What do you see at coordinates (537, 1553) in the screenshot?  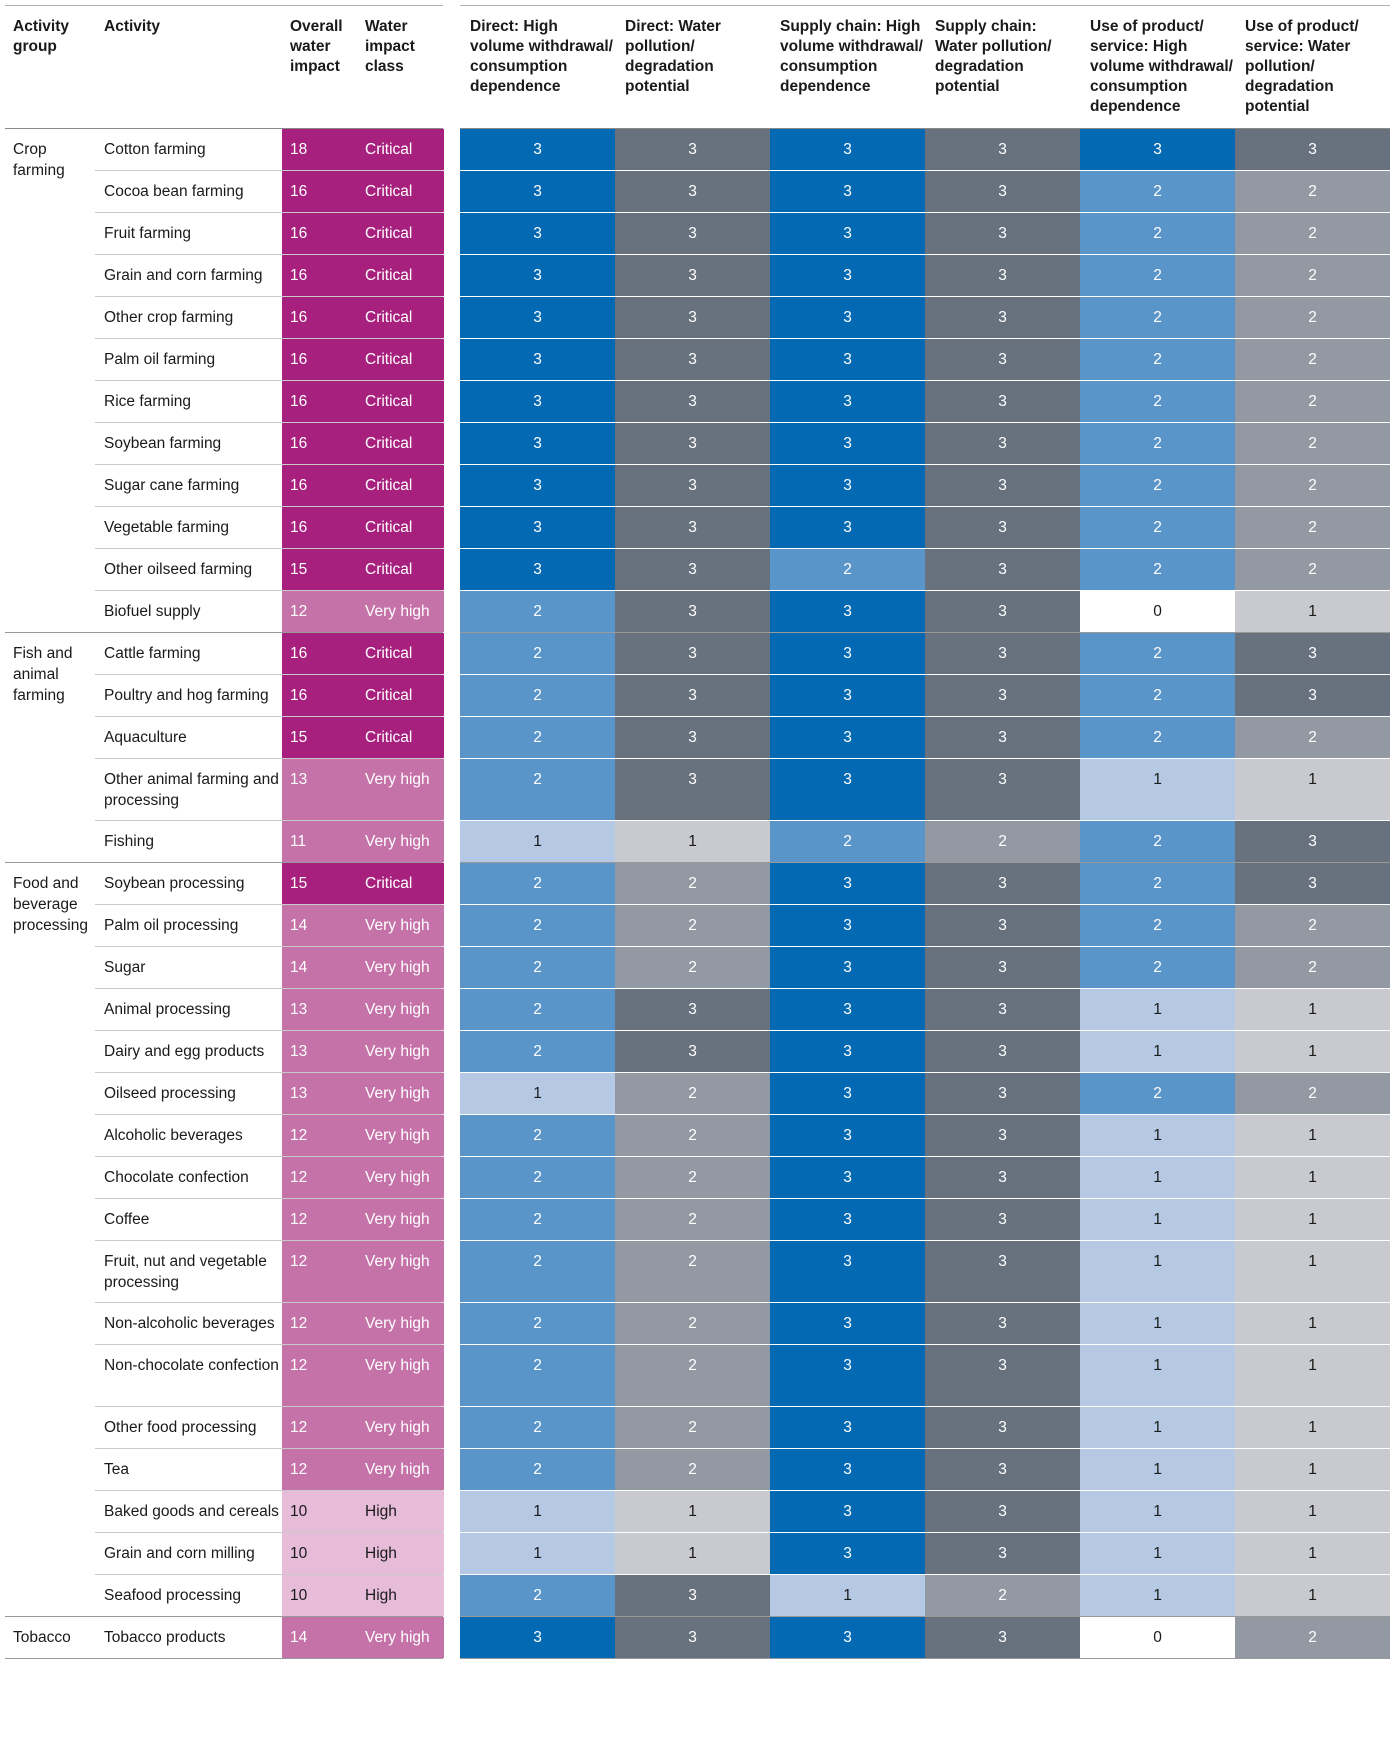 I see `metric-value-1: 1` at bounding box center [537, 1553].